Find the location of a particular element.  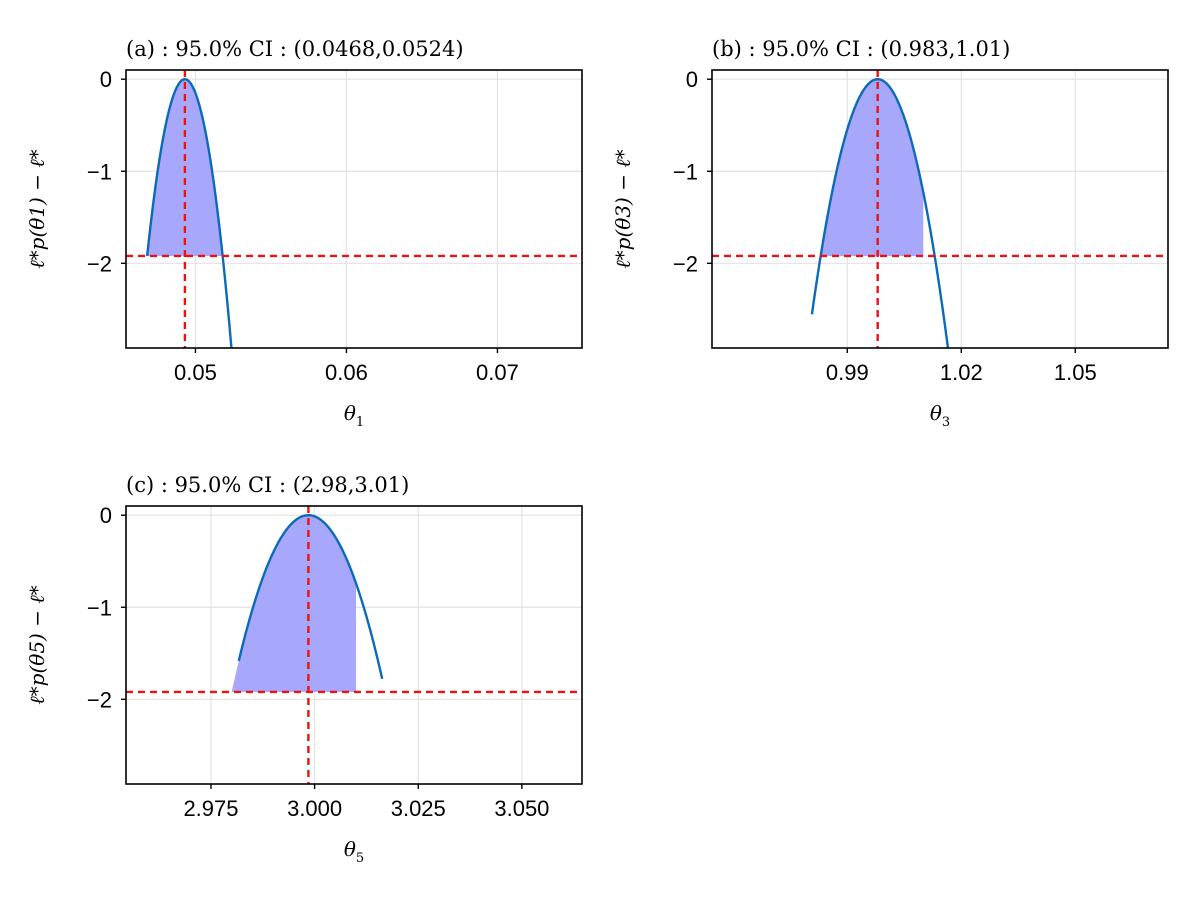

panel-title: (a) : 95.0% CI : (0.0468,0.0524) is located at coordinates (295, 49).